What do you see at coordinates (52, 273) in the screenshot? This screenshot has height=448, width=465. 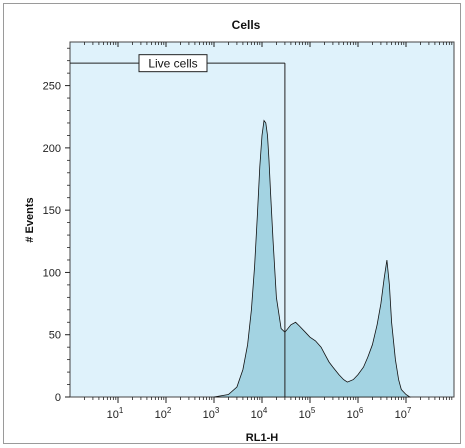 I see `y-tick-label: 100` at bounding box center [52, 273].